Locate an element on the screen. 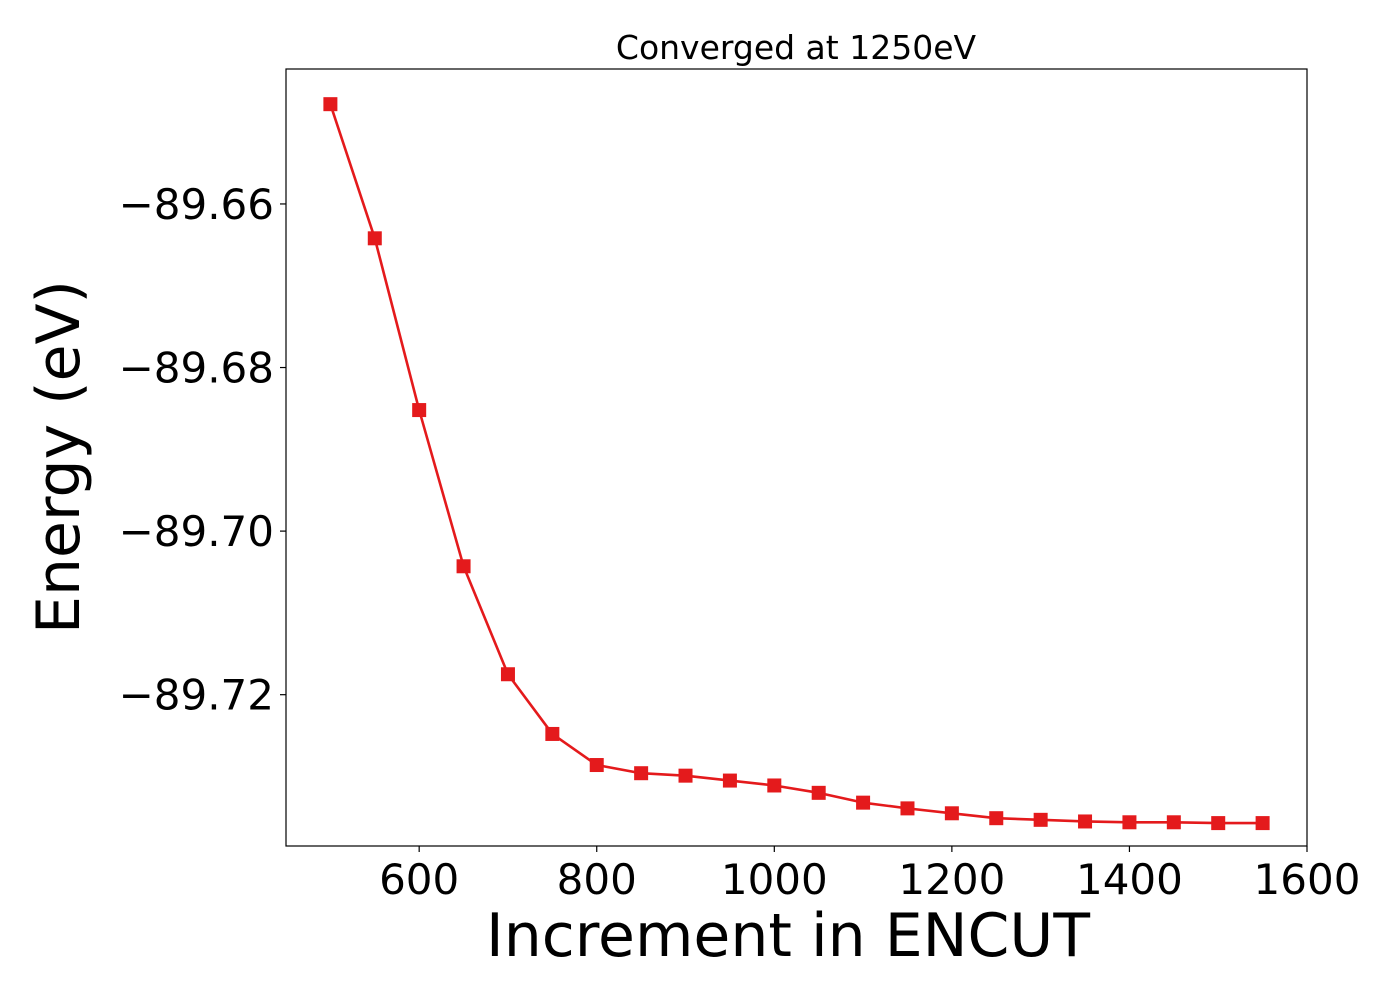  x-tick-label: 1200 is located at coordinates (951, 879).